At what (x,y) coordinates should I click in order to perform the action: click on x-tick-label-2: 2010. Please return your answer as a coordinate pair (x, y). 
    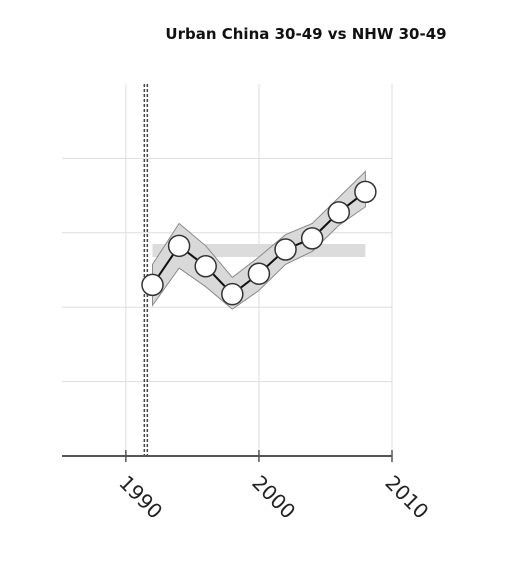
    Looking at the image, I should click on (406, 497).